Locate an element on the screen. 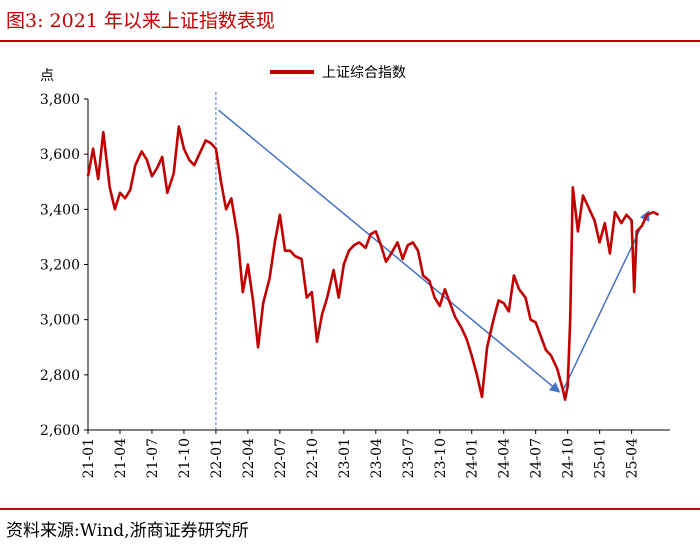 Image resolution: width=700 pixels, height=554 pixels. y-tick-label: 3,000 is located at coordinates (60, 321).